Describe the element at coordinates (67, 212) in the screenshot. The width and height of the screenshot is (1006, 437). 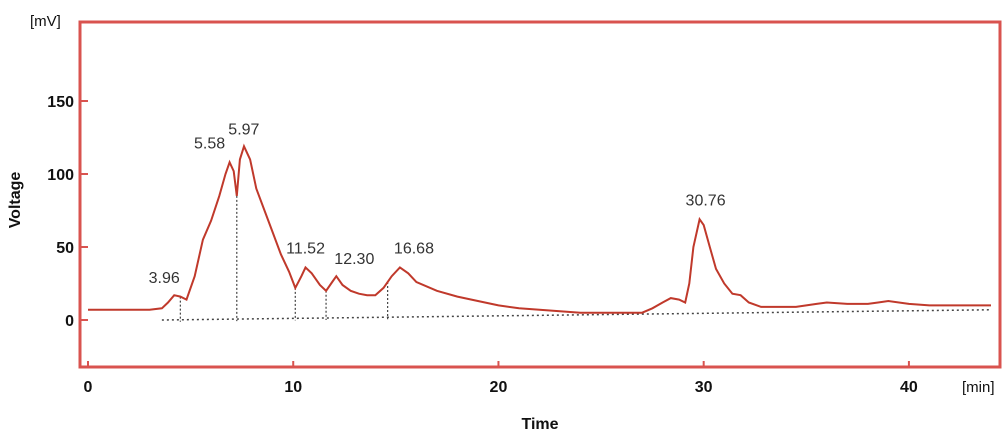
I see `y-axis-ticks: 0 50 100 150` at that location.